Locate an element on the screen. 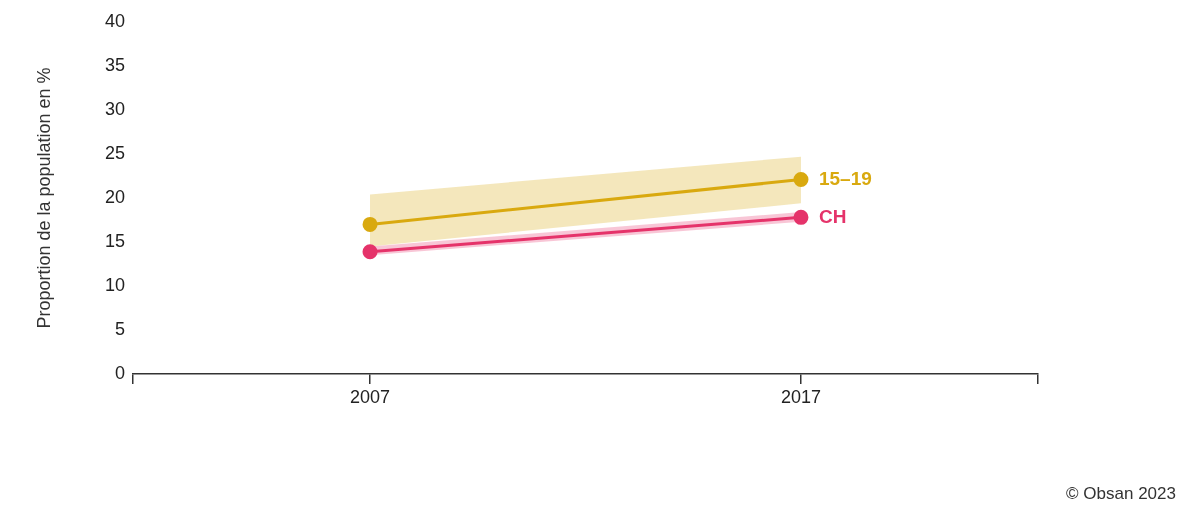  y-tick-label: 25 is located at coordinates (114, 152).